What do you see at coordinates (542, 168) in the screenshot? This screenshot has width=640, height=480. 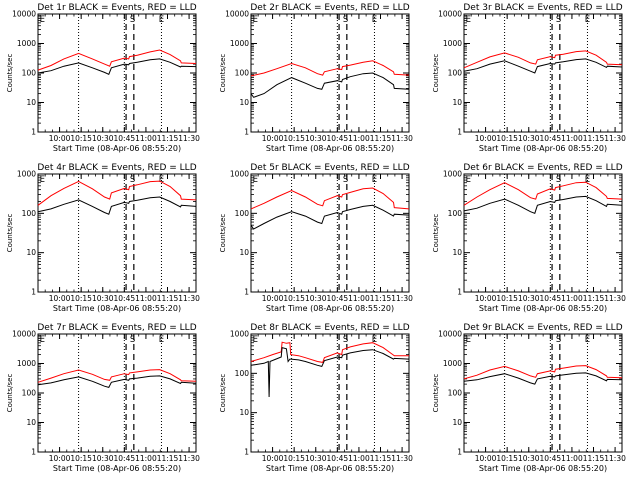 I see `chart-title: Det 6r BLACK = Events, RED = LLD` at bounding box center [542, 168].